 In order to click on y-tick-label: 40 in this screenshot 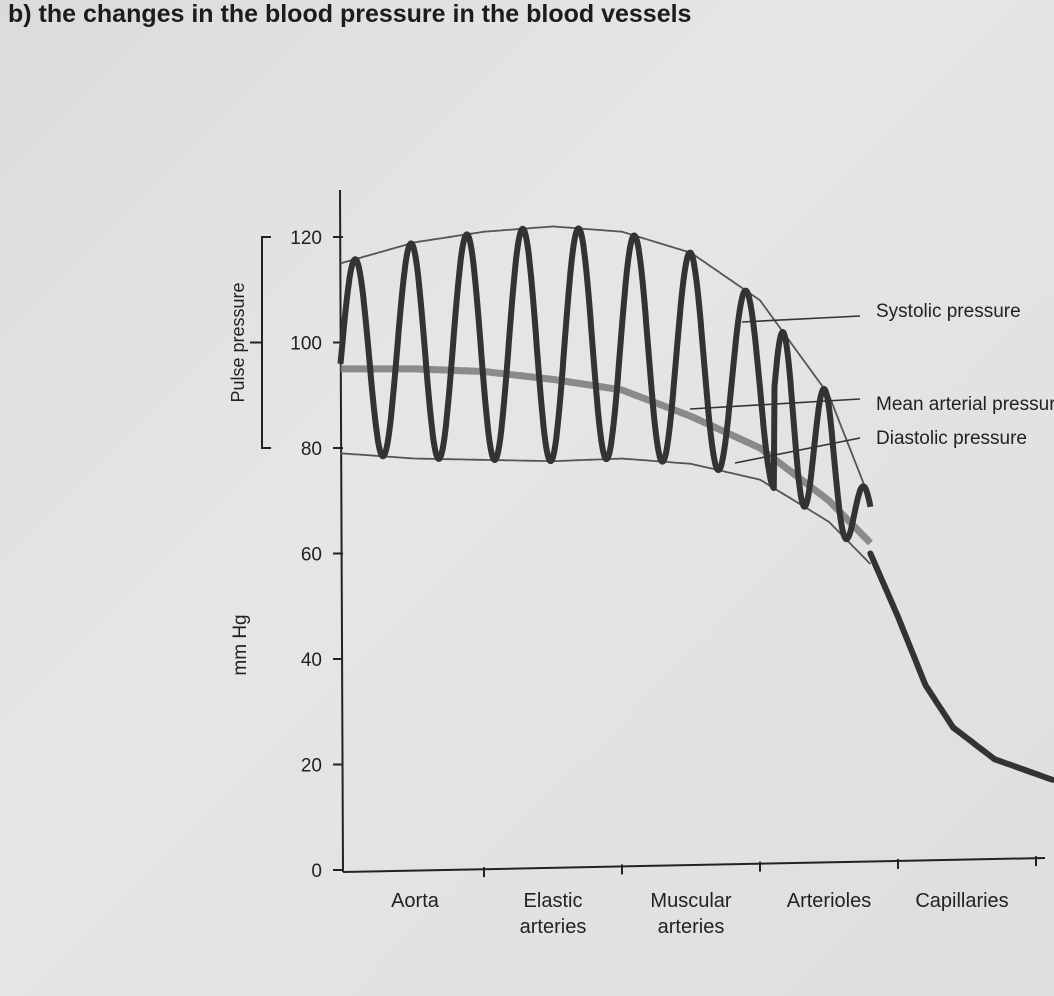, I will do `click(311, 660)`.